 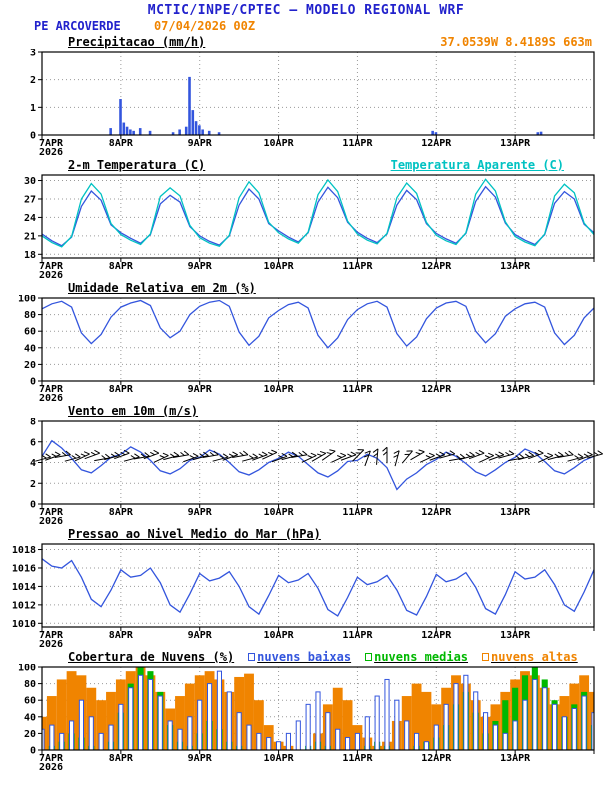 I want to click on svg-text: 6, so click(x=33, y=442).